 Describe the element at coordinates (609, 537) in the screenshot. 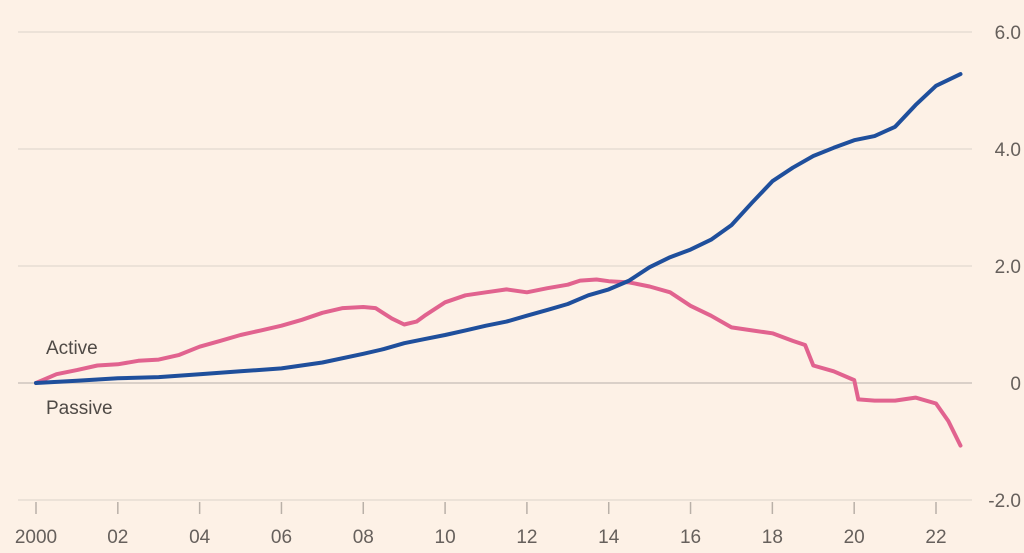

I see `x-tick-label: 14` at that location.